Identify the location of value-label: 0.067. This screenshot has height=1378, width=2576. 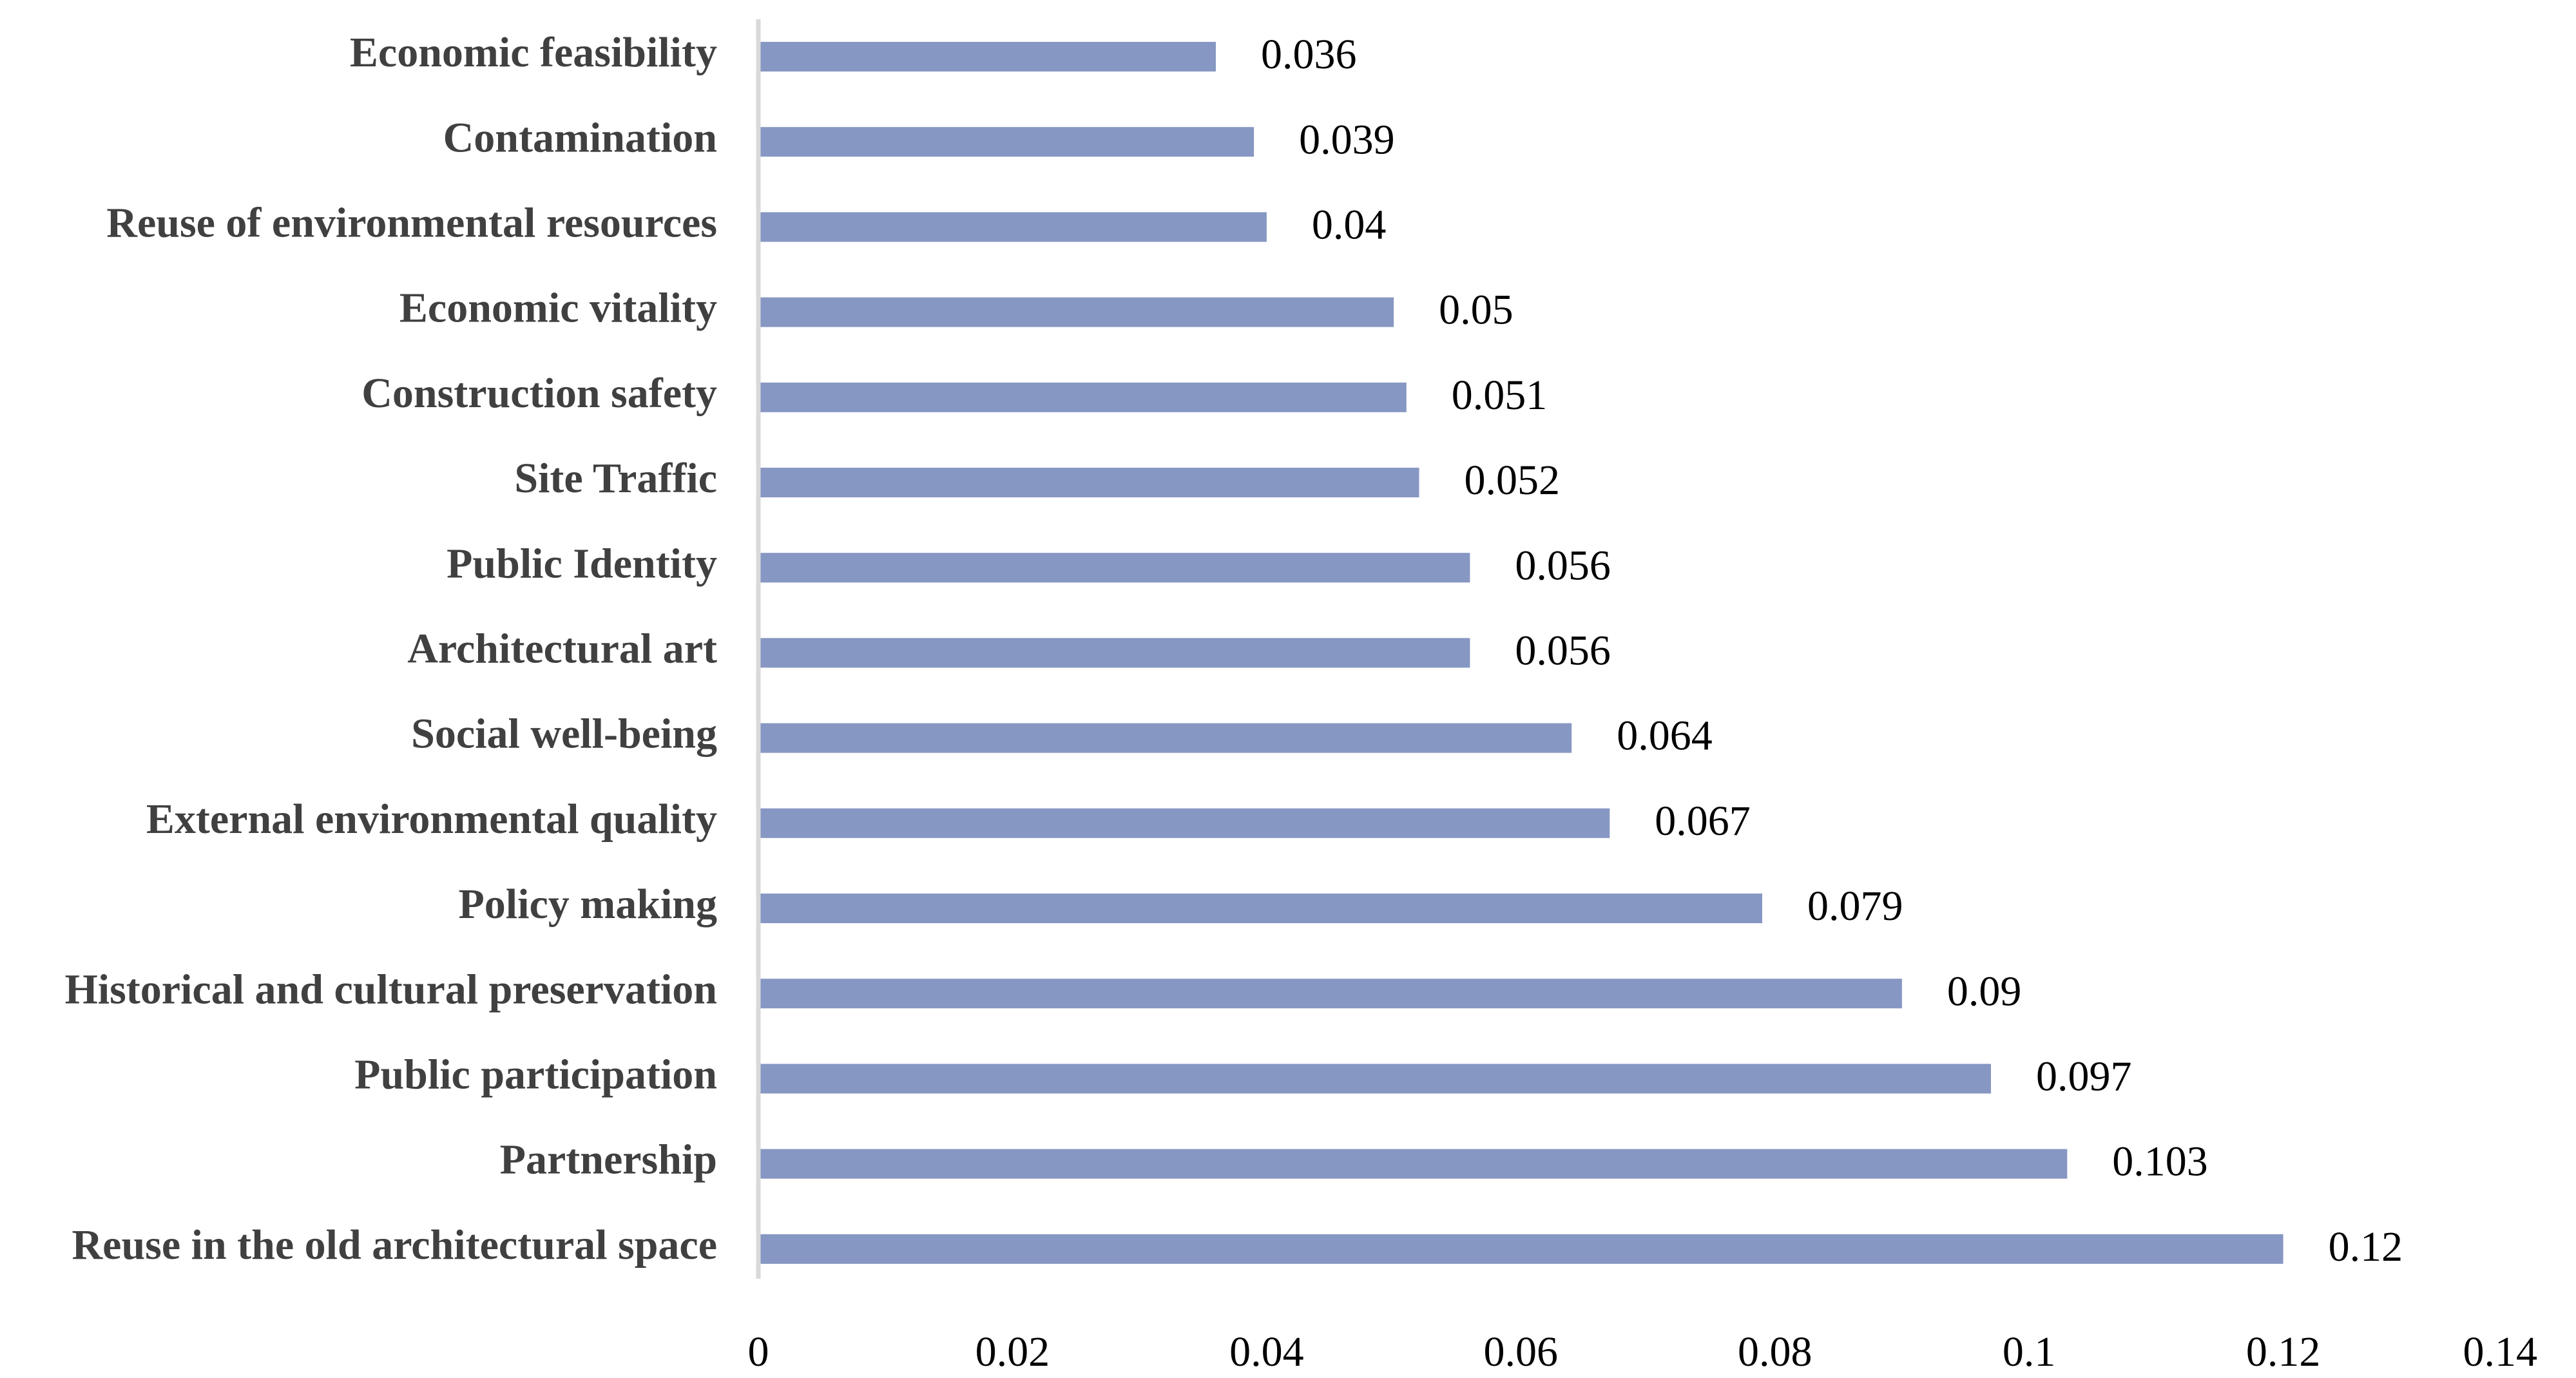
(1703, 821).